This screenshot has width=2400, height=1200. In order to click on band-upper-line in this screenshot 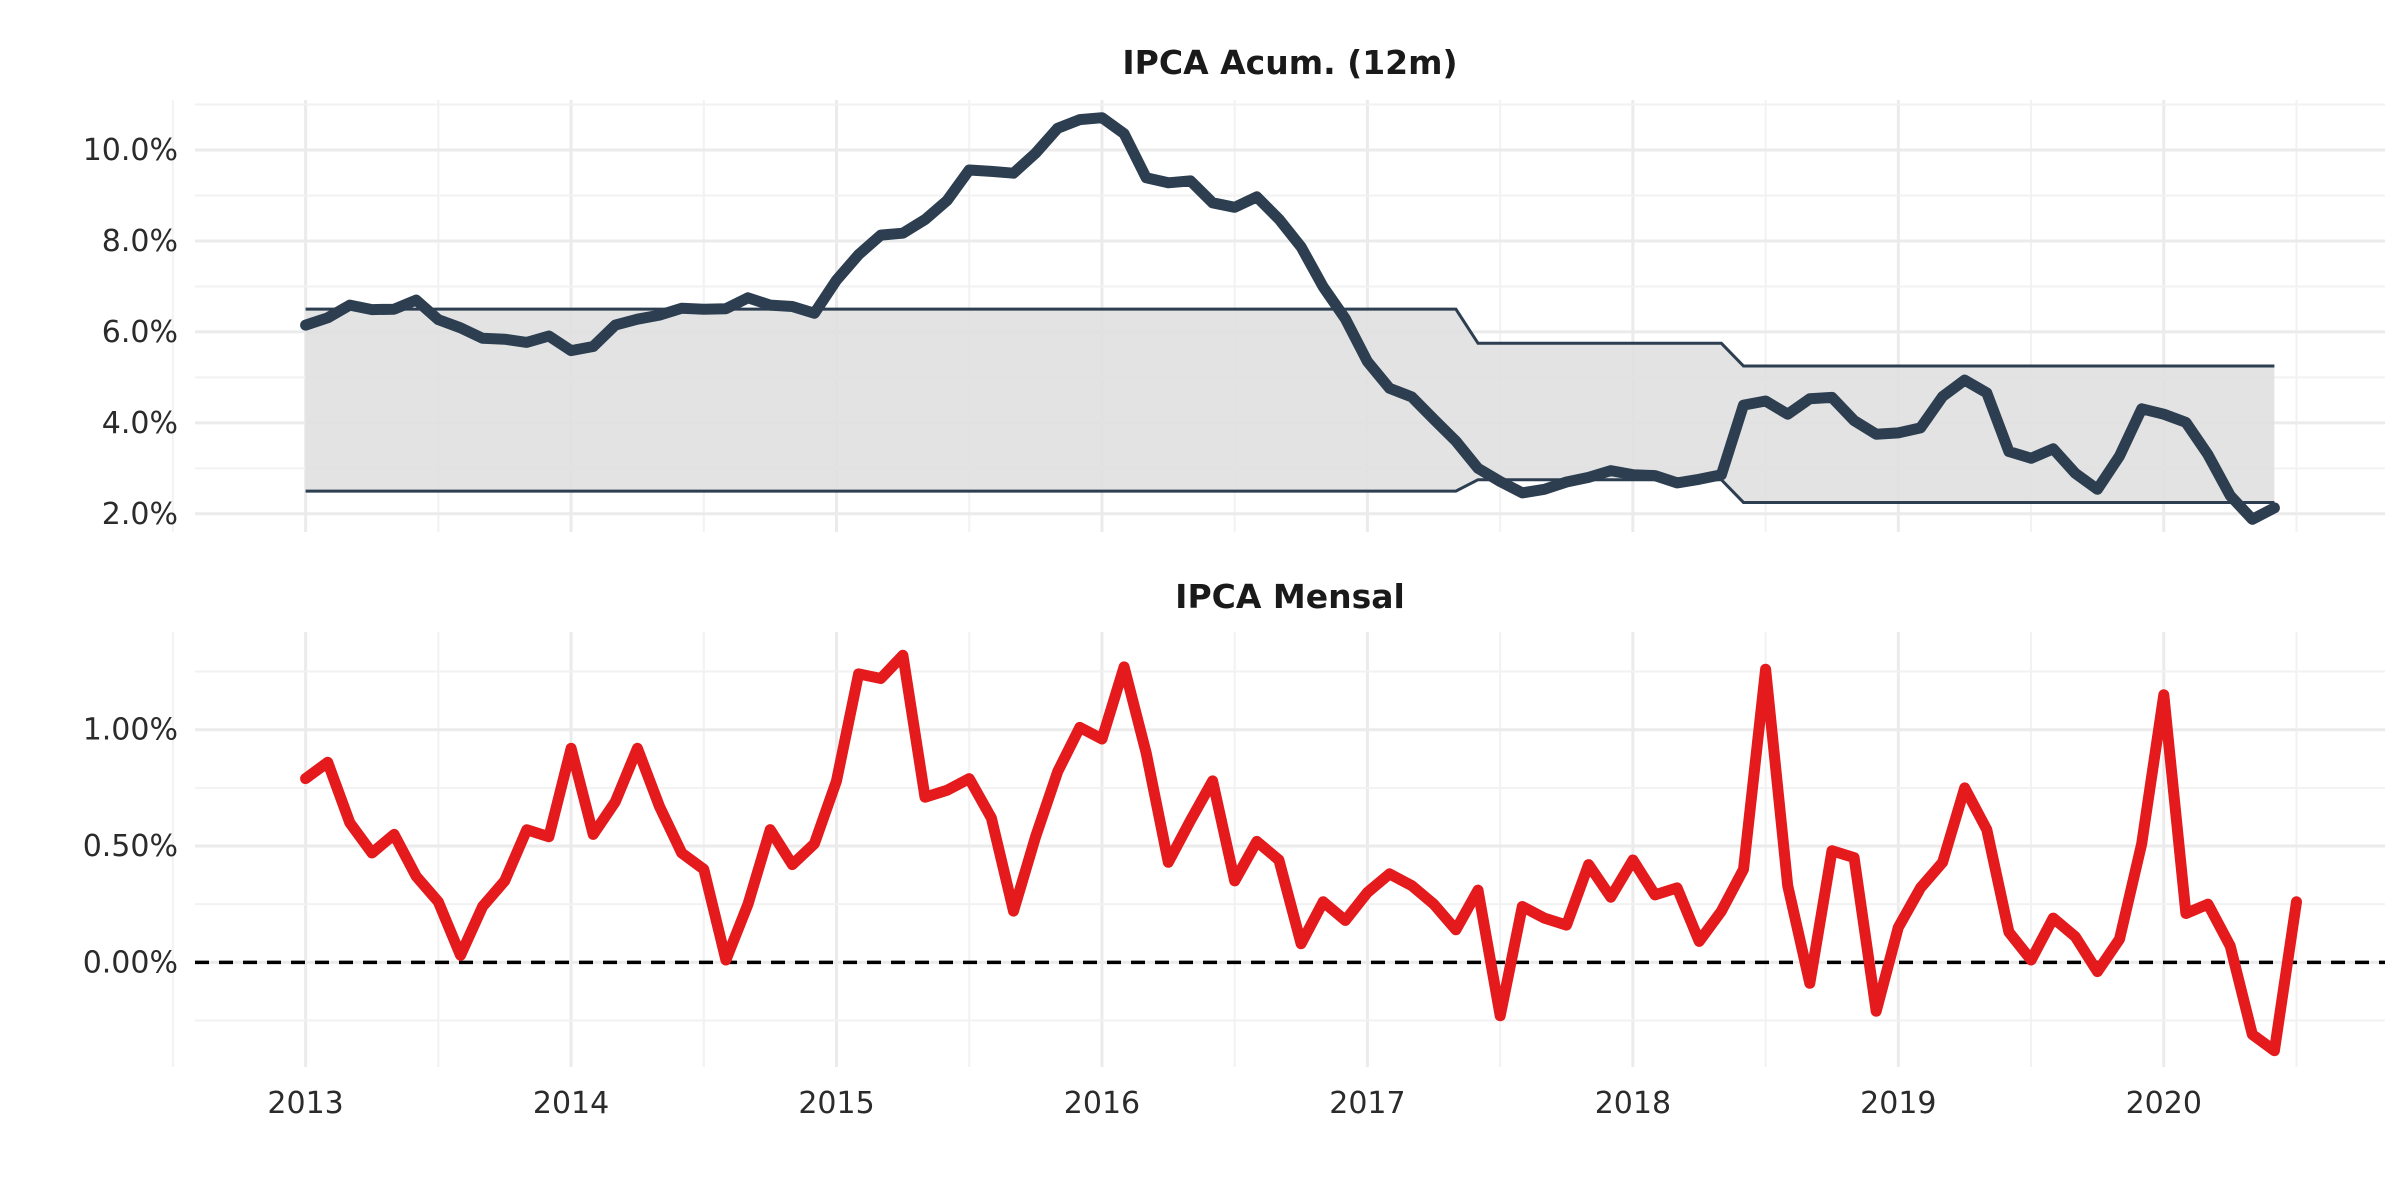, I will do `click(1290, 337)`.